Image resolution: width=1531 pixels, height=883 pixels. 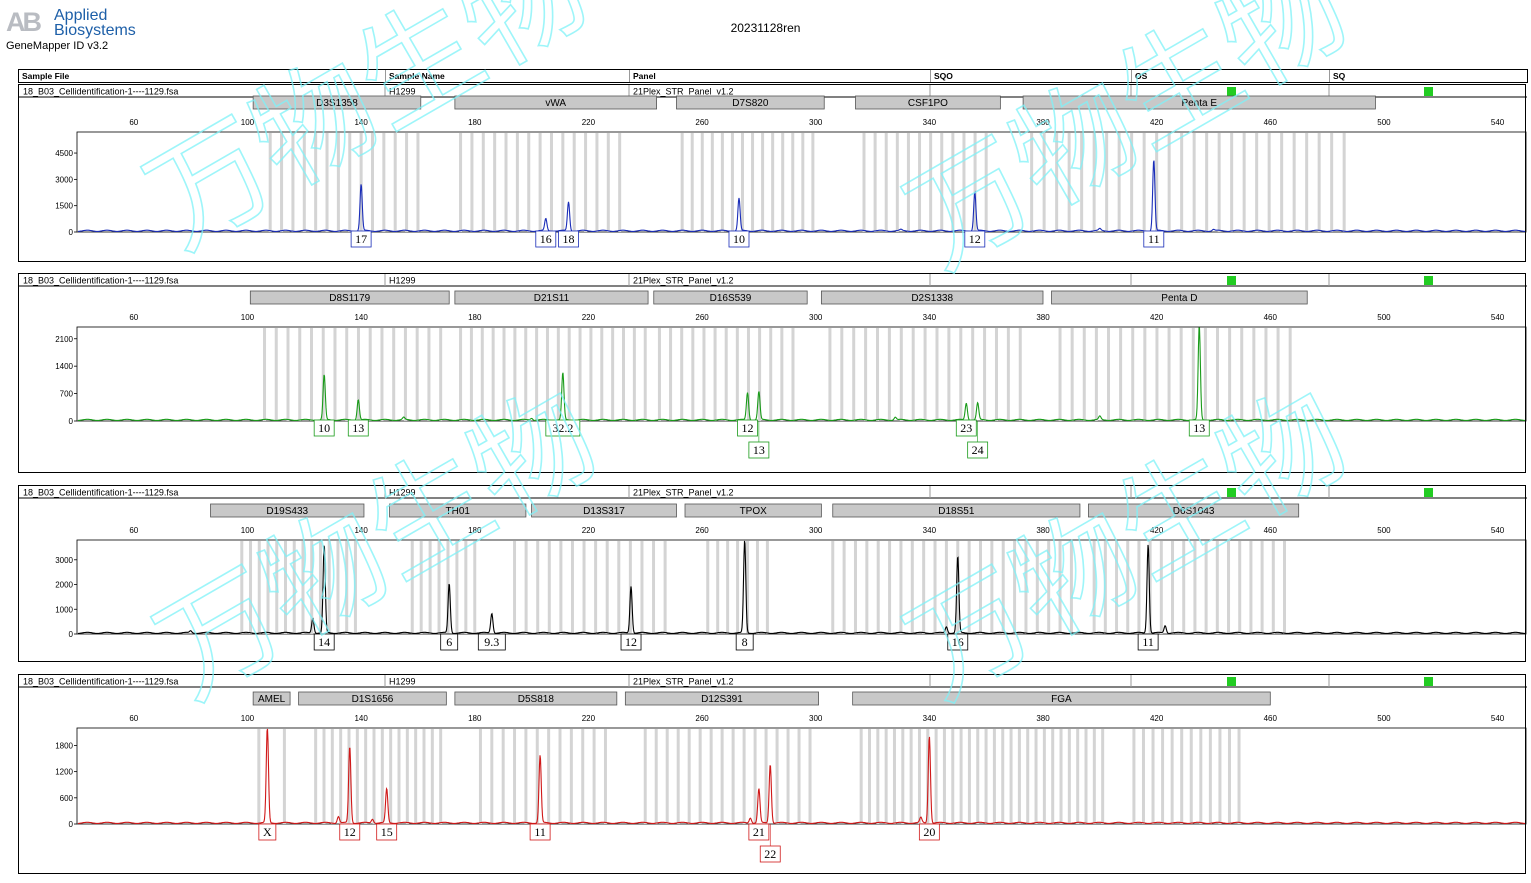 What do you see at coordinates (773, 76) in the screenshot?
I see `table-header: Sample File Sample Name Panel SQO OS SQ` at bounding box center [773, 76].